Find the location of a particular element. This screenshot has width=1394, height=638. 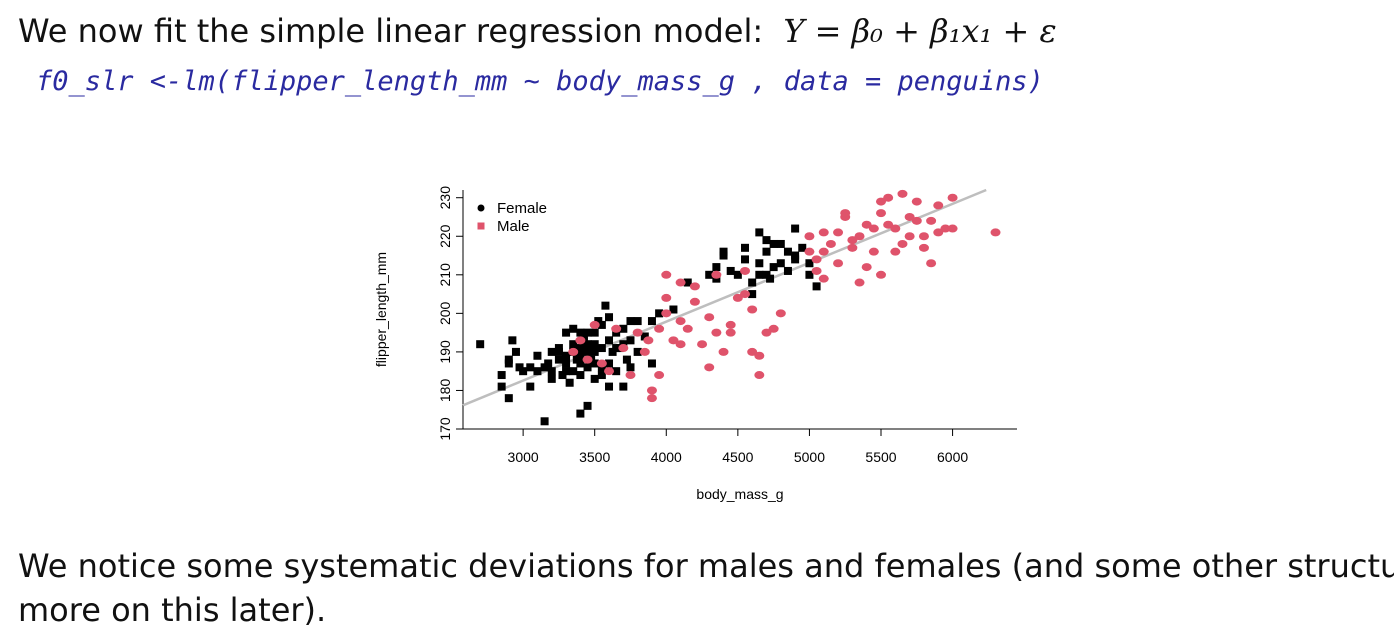

y-tick-label: 210 is located at coordinates (445, 275).